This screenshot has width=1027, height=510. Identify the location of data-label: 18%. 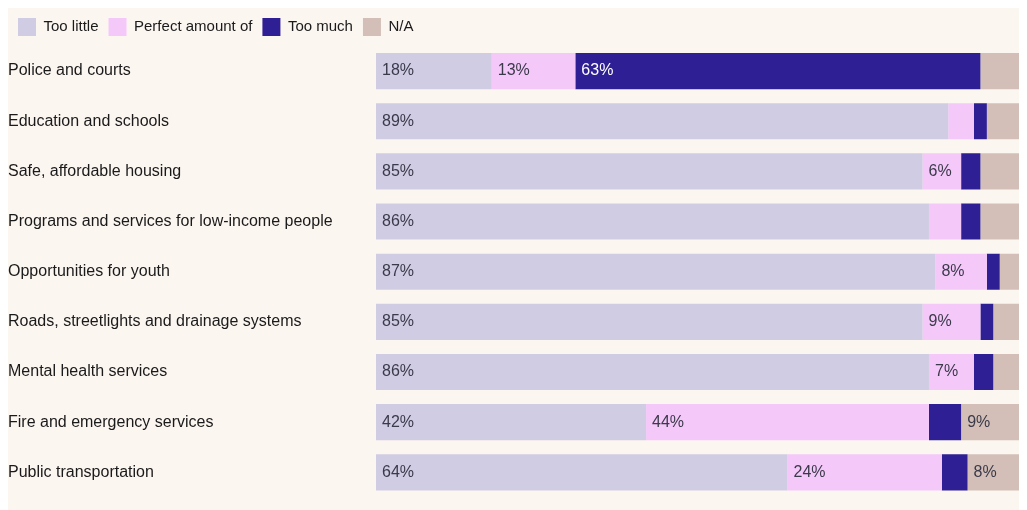
(398, 70).